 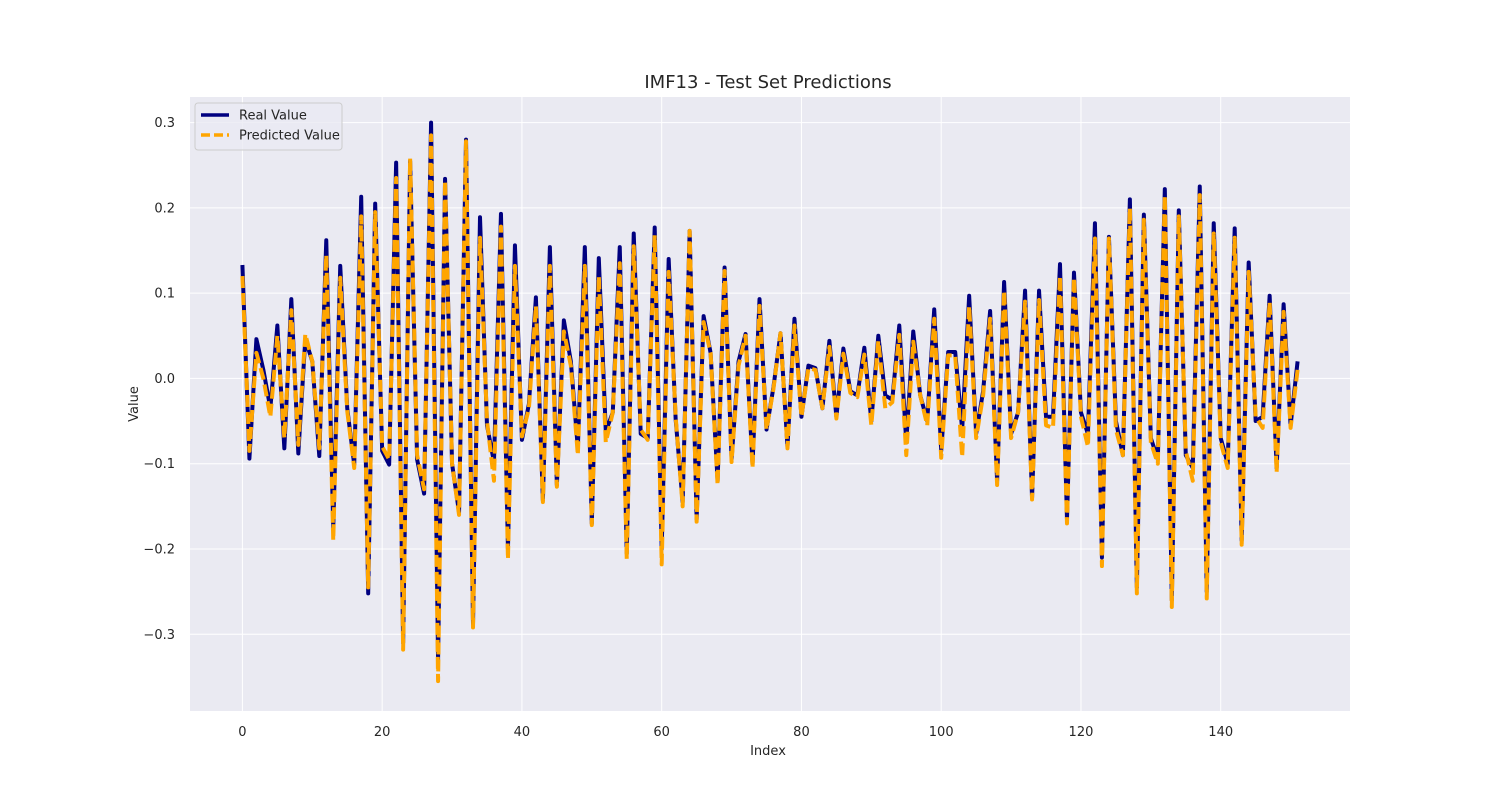 I want to click on x-tick-label: 100, so click(x=941, y=732).